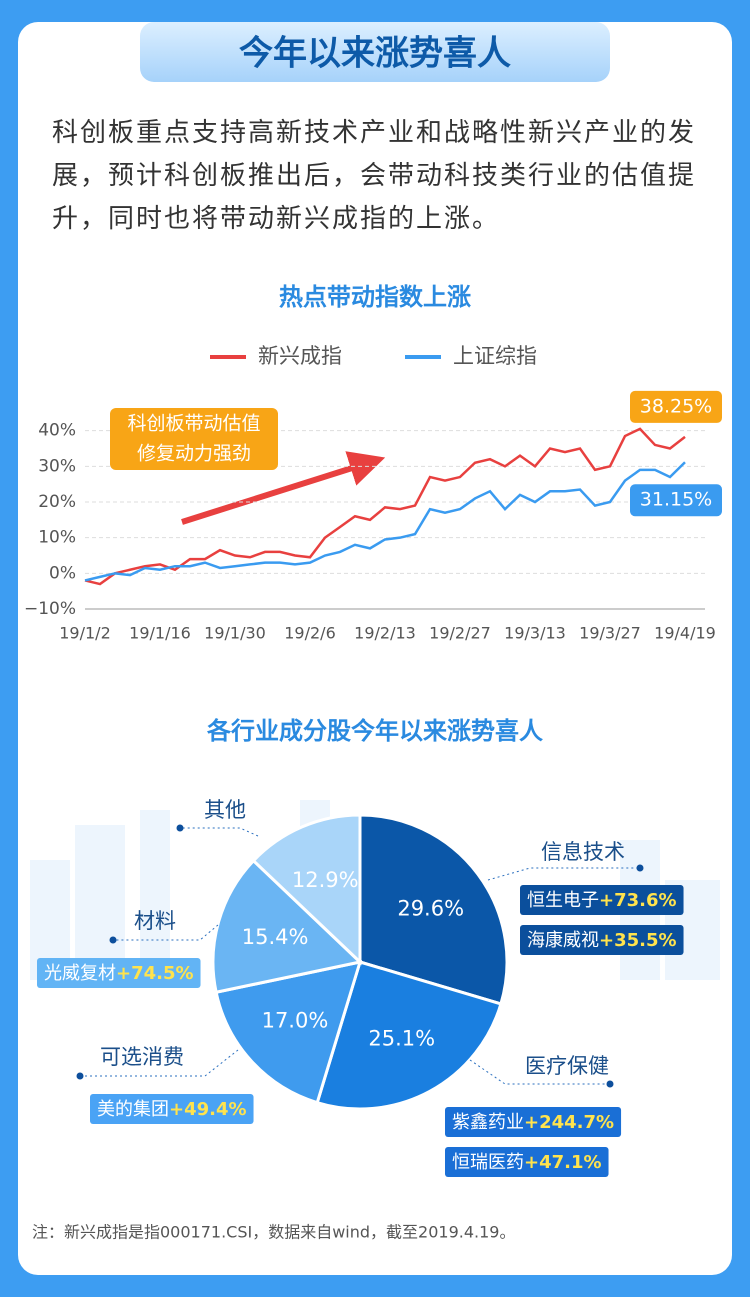 The width and height of the screenshot is (750, 1297). Describe the element at coordinates (375, 297) in the screenshot. I see `chart-title: 热点带动指数上涨` at that location.